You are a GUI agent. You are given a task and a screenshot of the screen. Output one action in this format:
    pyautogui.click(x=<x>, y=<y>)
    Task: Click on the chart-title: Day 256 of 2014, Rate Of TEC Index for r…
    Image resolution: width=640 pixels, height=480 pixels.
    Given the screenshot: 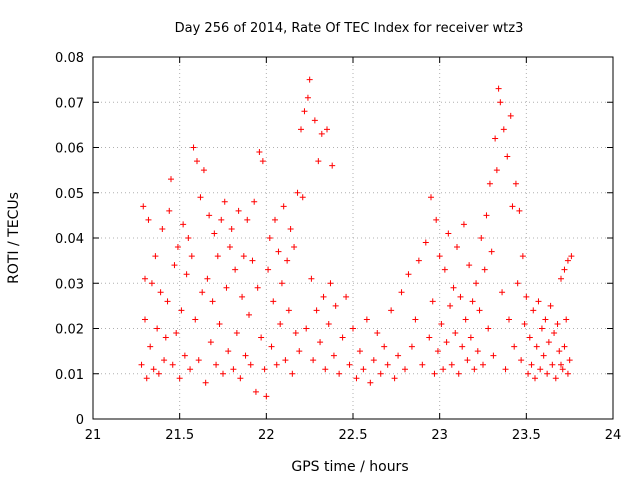 What is the action you would take?
    pyautogui.click(x=349, y=28)
    